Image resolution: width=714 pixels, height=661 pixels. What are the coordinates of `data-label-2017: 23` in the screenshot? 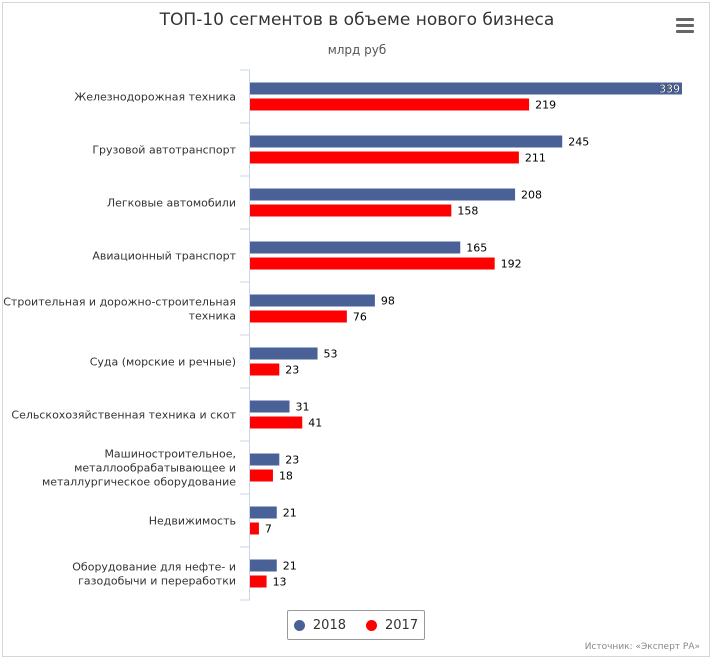 It's located at (292, 370).